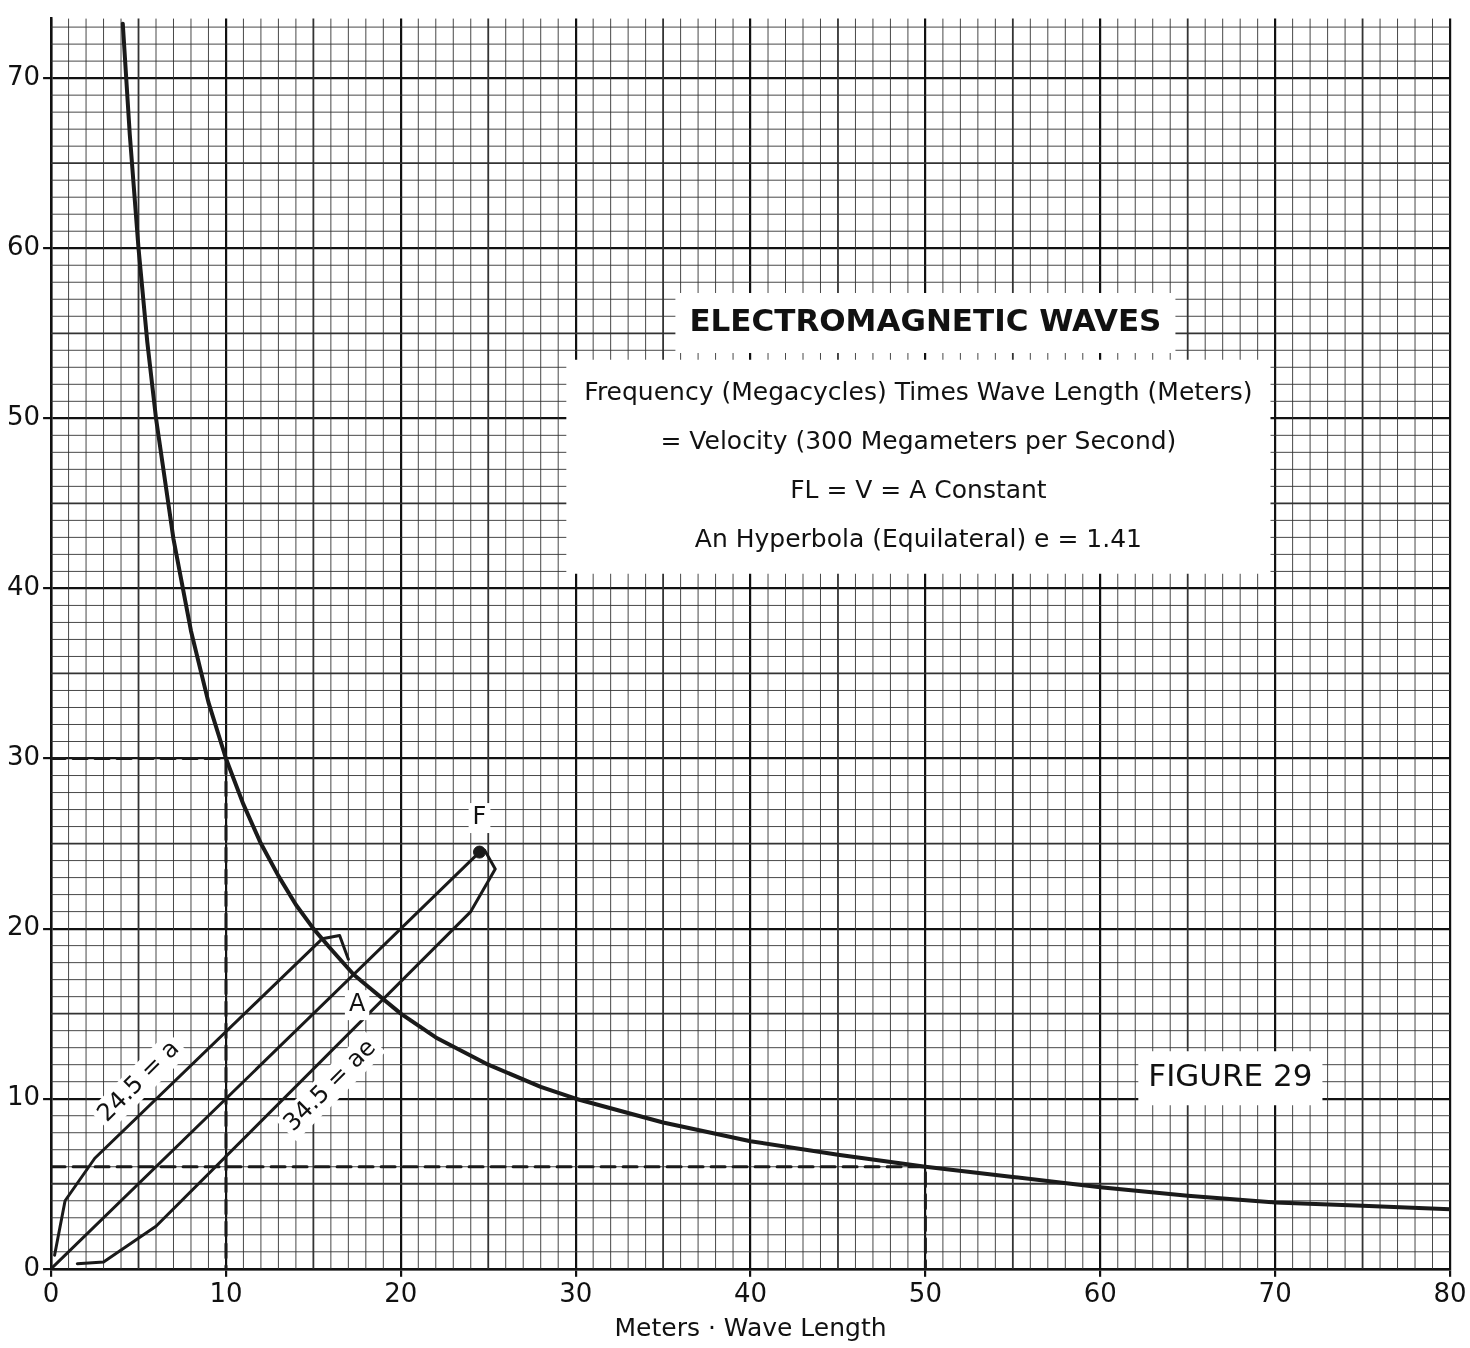 The width and height of the screenshot is (1470, 1348). What do you see at coordinates (918, 538) in the screenshot?
I see `annotation: An Hyperbola (Equilateral) e = 1.41` at bounding box center [918, 538].